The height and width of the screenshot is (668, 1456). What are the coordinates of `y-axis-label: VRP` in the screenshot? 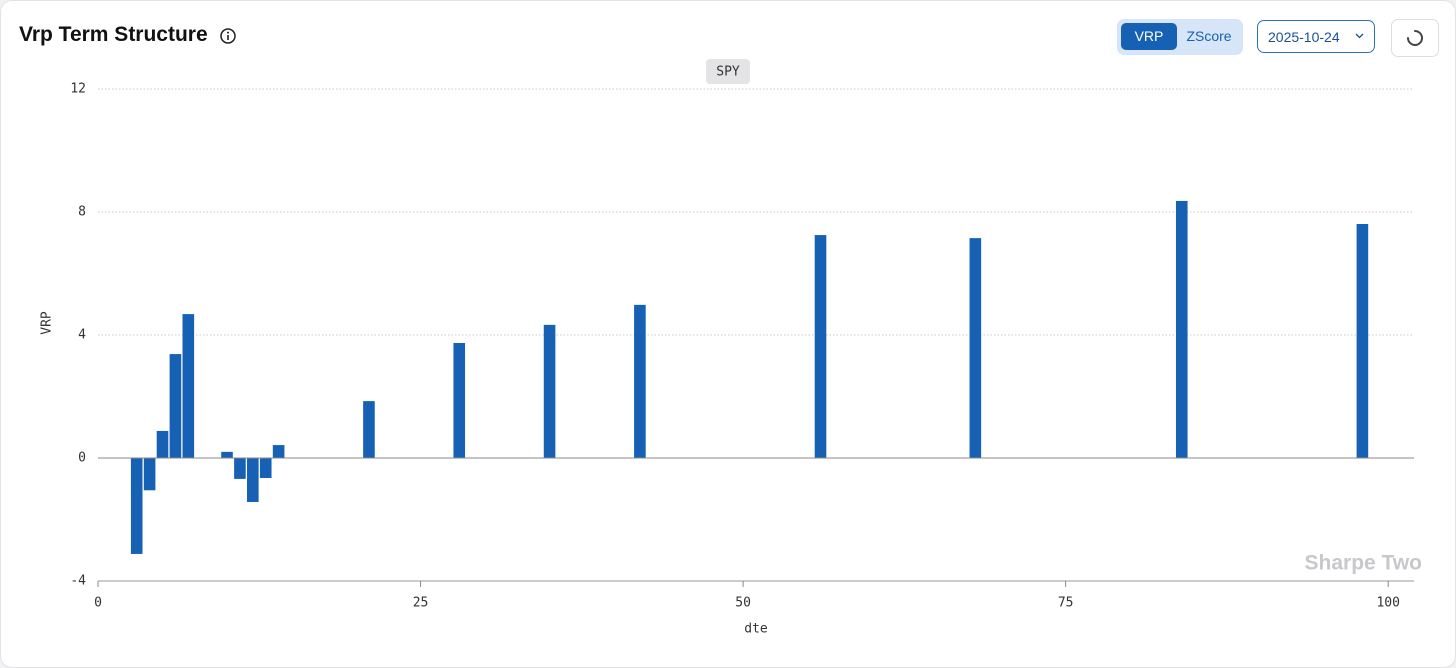 It's located at (47, 323).